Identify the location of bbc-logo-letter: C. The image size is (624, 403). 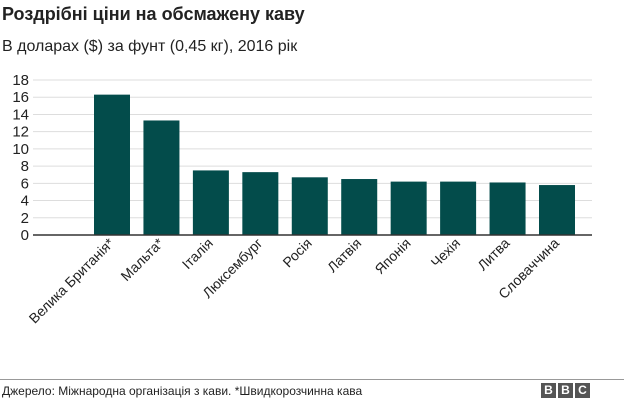
(582, 390).